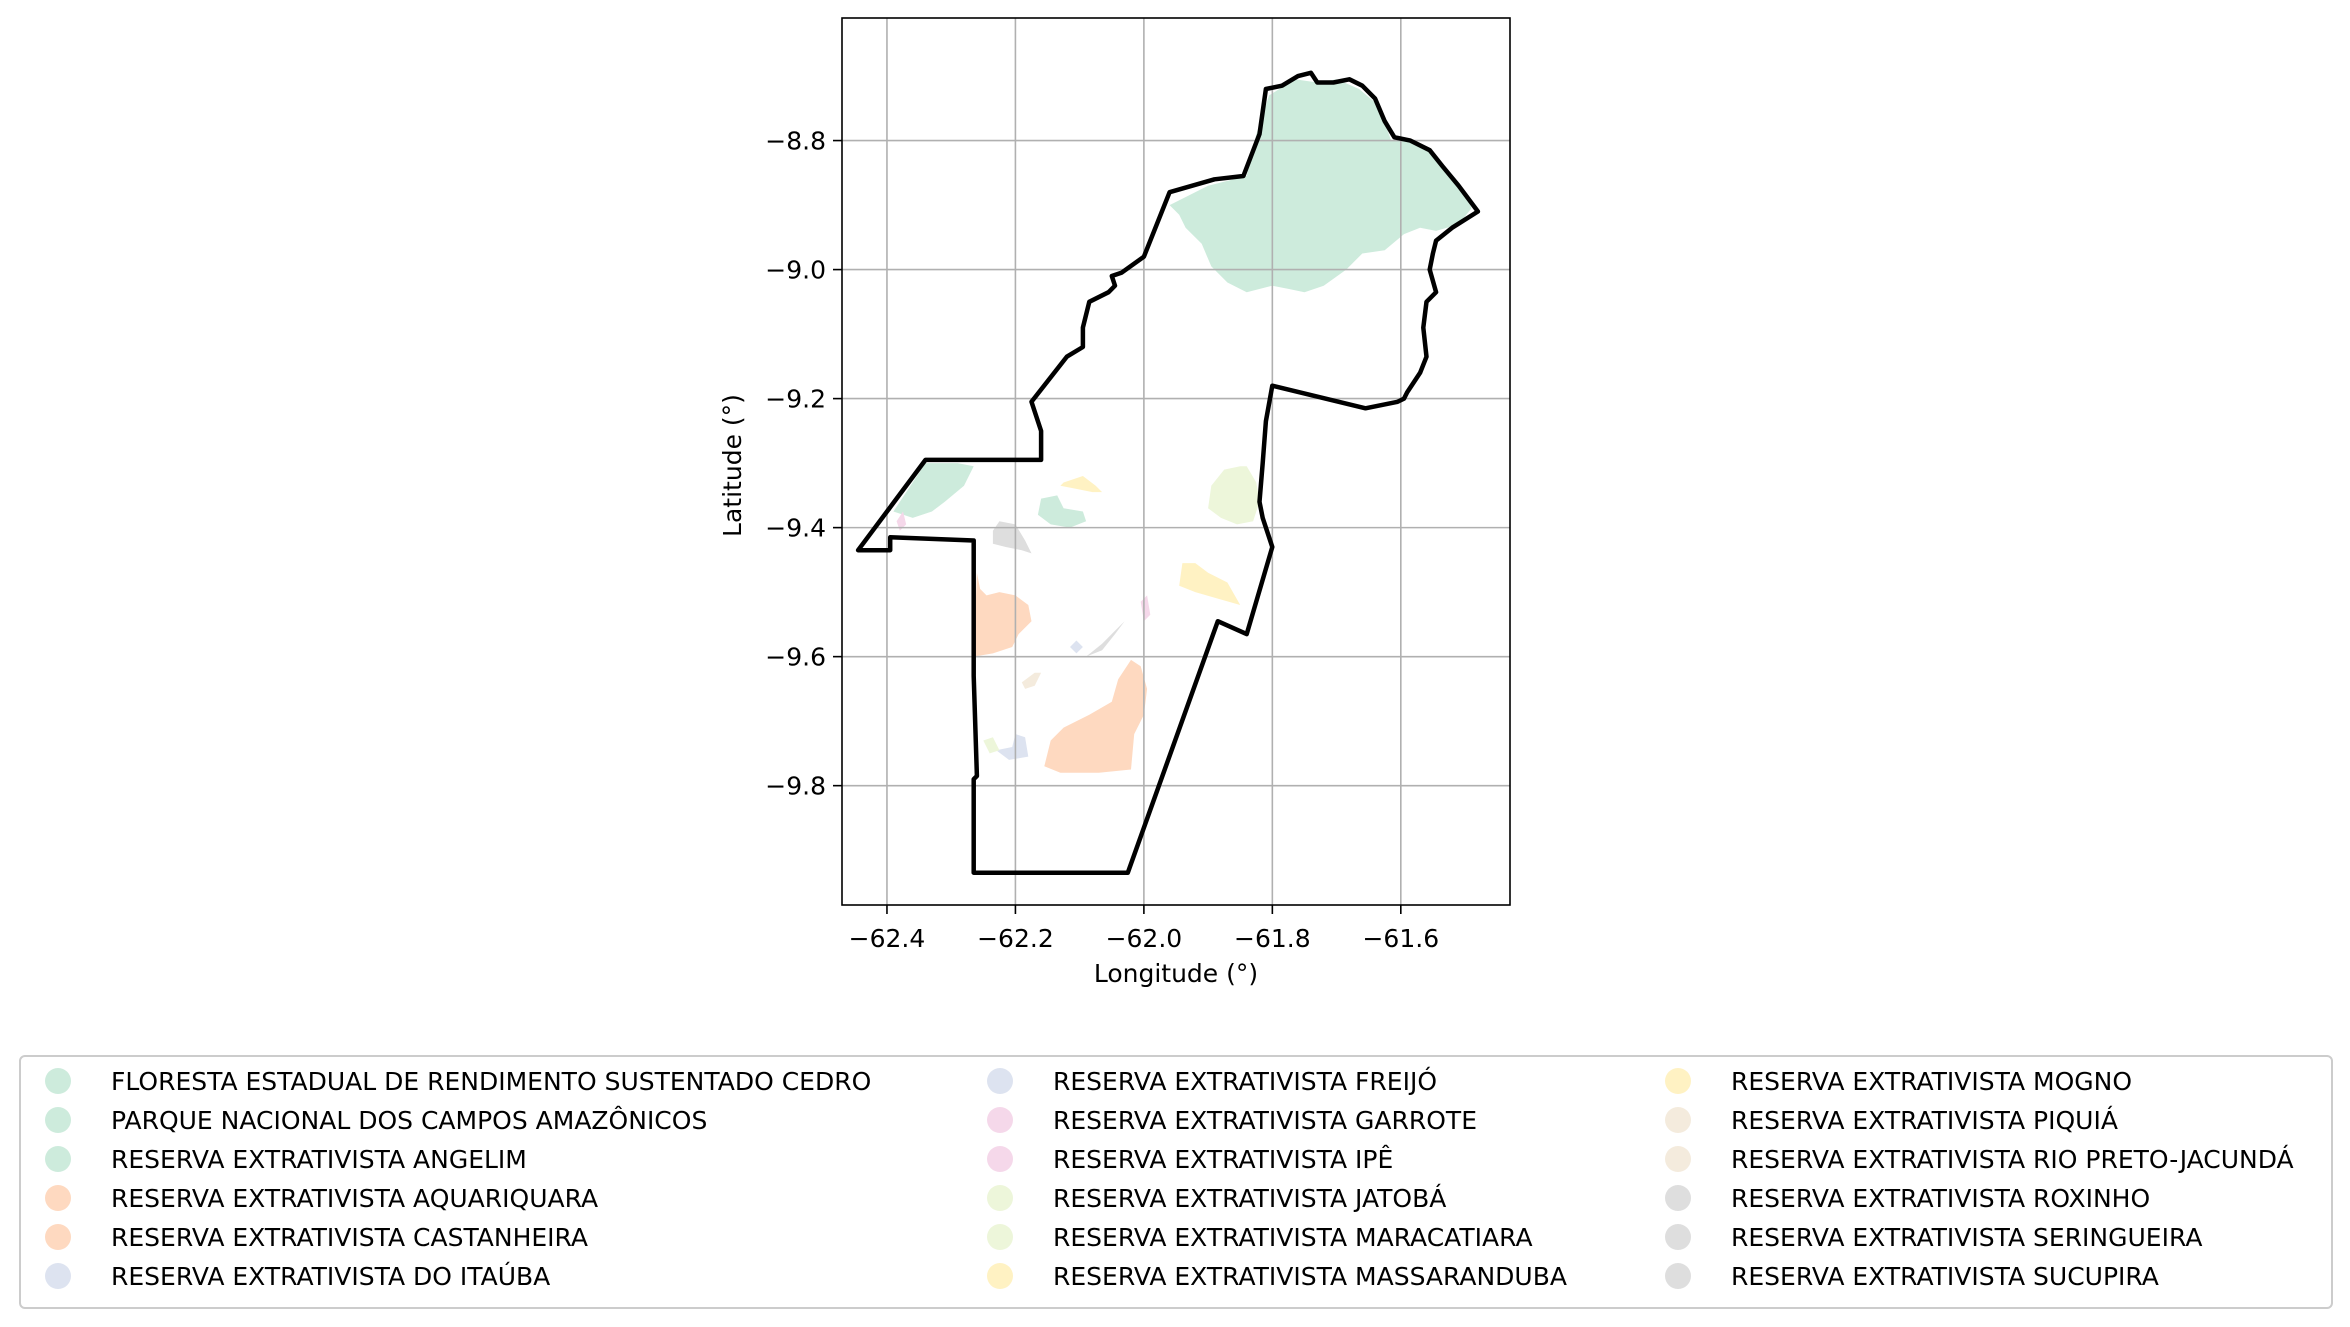  What do you see at coordinates (349, 1237) in the screenshot?
I see `legend-label: RESERVA EXTRATIVISTA CASTANHEIRA` at bounding box center [349, 1237].